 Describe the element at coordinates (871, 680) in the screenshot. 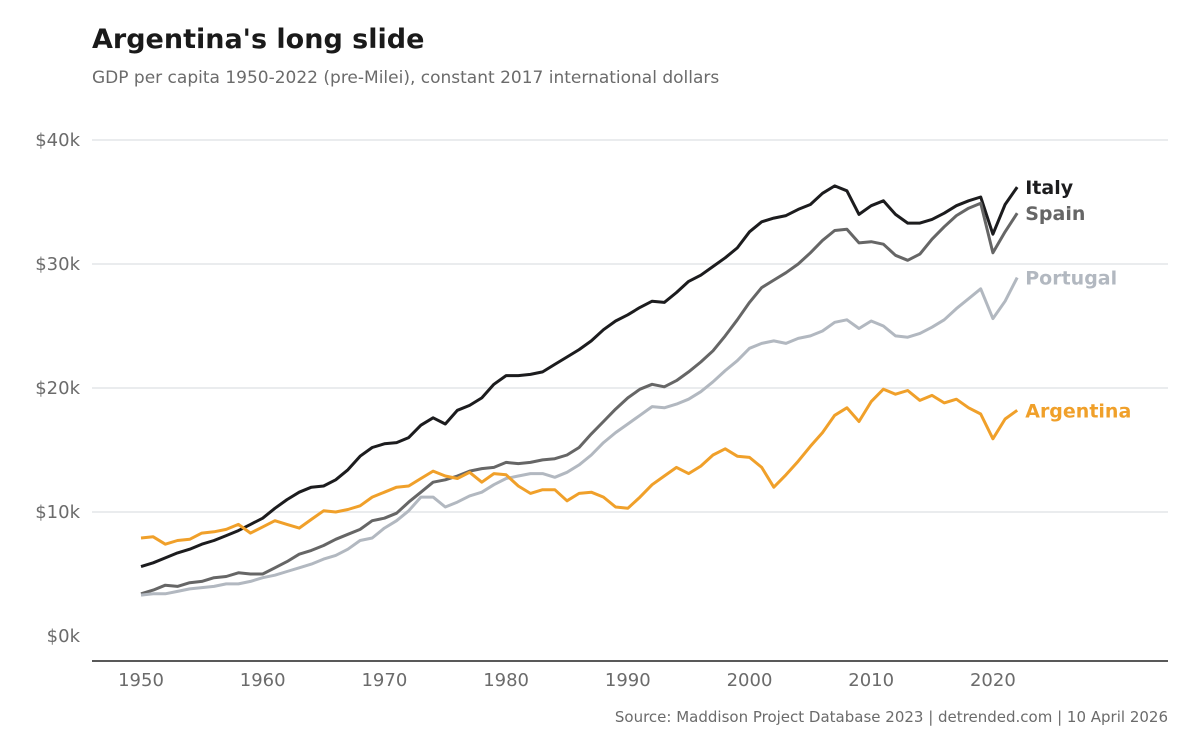

I see `x-tick-label: 2010` at that location.